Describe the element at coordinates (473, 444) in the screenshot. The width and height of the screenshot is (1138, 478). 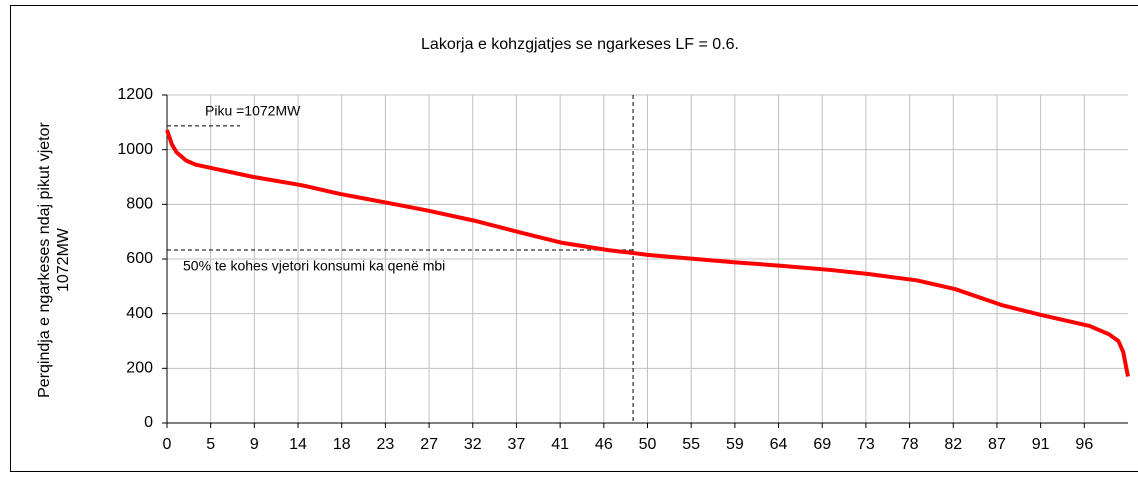
I see `x-tick-label: 32` at that location.